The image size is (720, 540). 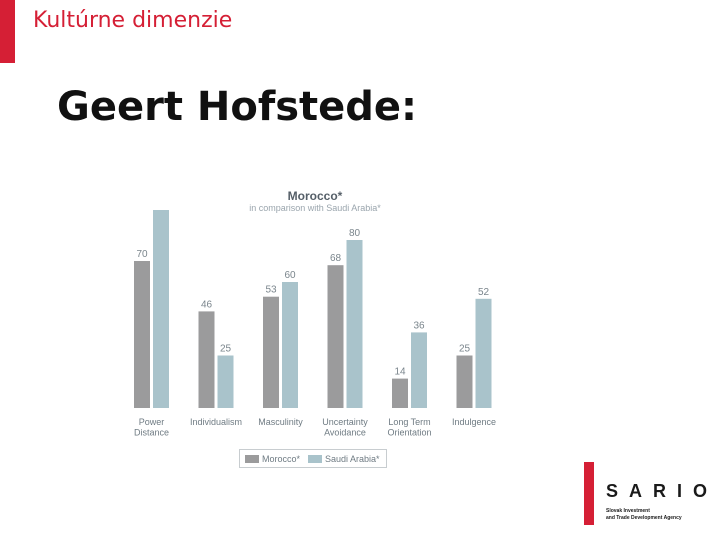 What do you see at coordinates (281, 458) in the screenshot?
I see `legend-label-morocco: Morocco*` at bounding box center [281, 458].